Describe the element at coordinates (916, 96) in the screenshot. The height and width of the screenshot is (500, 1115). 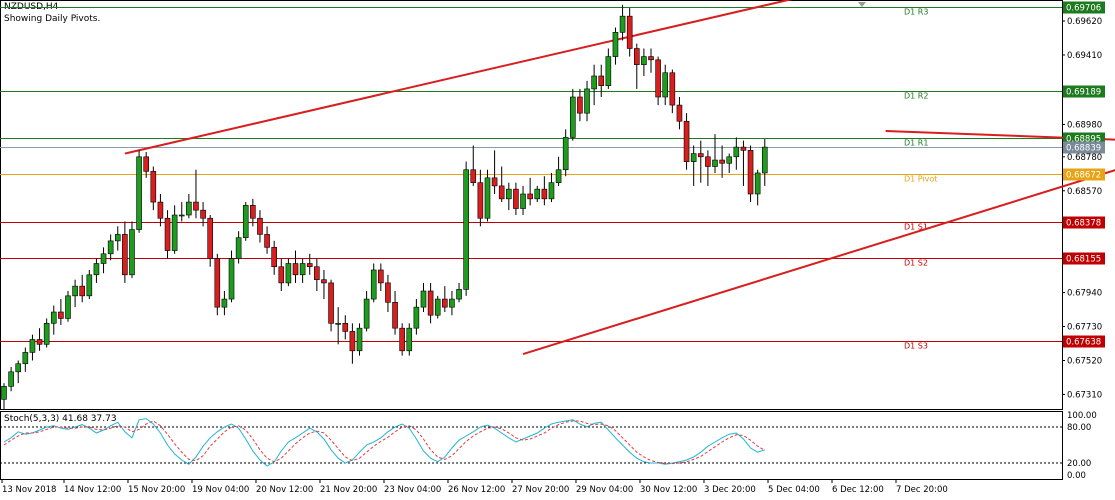
I see `pivot-label: D1 R2` at that location.